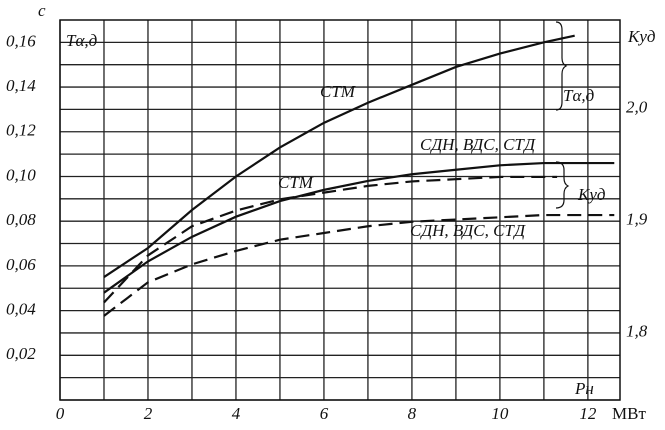 This screenshot has width=665, height=430. Describe the element at coordinates (60, 413) in the screenshot. I see `x-tick-label: 0` at that location.